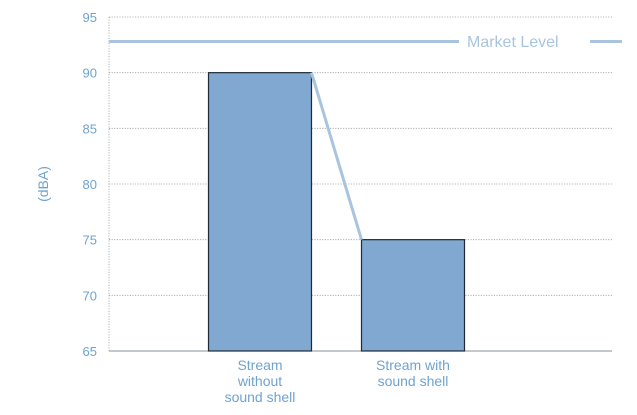 The image size is (637, 415). What do you see at coordinates (90, 295) in the screenshot?
I see `y-tick-label: 70` at bounding box center [90, 295].